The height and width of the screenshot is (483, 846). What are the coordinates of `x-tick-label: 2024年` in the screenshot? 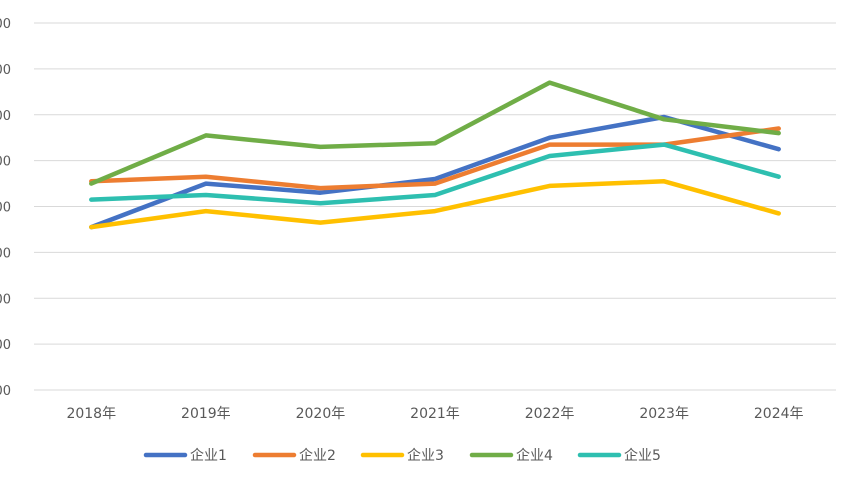 It's located at (779, 414).